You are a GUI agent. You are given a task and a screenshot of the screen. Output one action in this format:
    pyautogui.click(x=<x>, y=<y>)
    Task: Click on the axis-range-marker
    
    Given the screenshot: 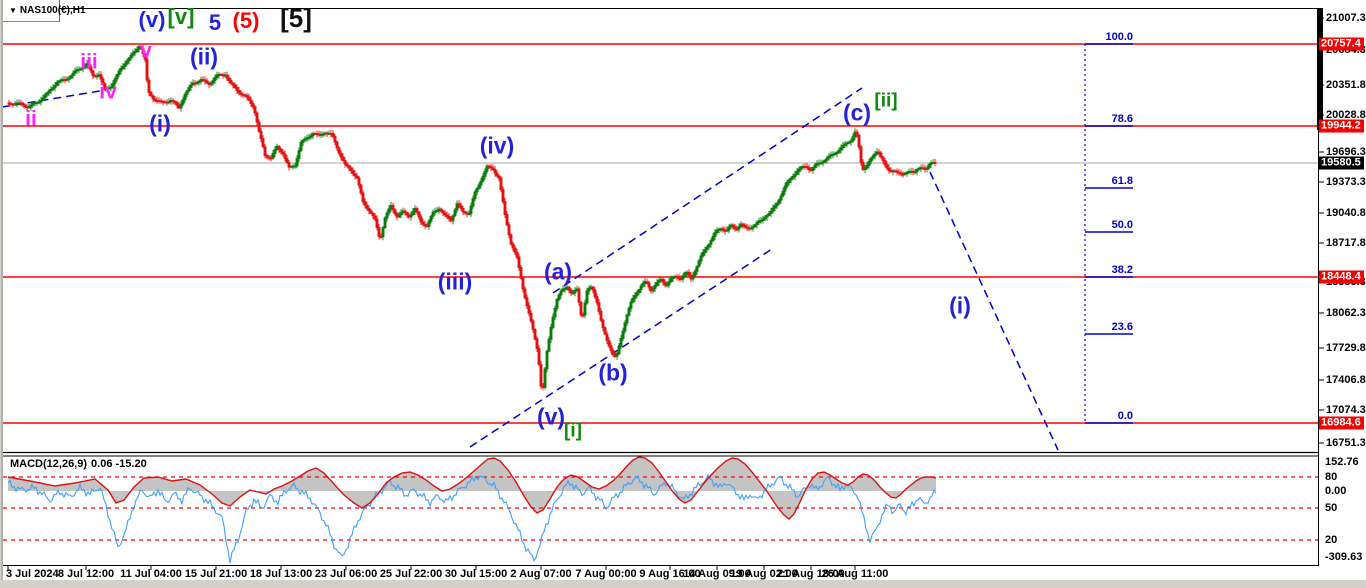 What is the action you would take?
    pyautogui.click(x=1320, y=69)
    